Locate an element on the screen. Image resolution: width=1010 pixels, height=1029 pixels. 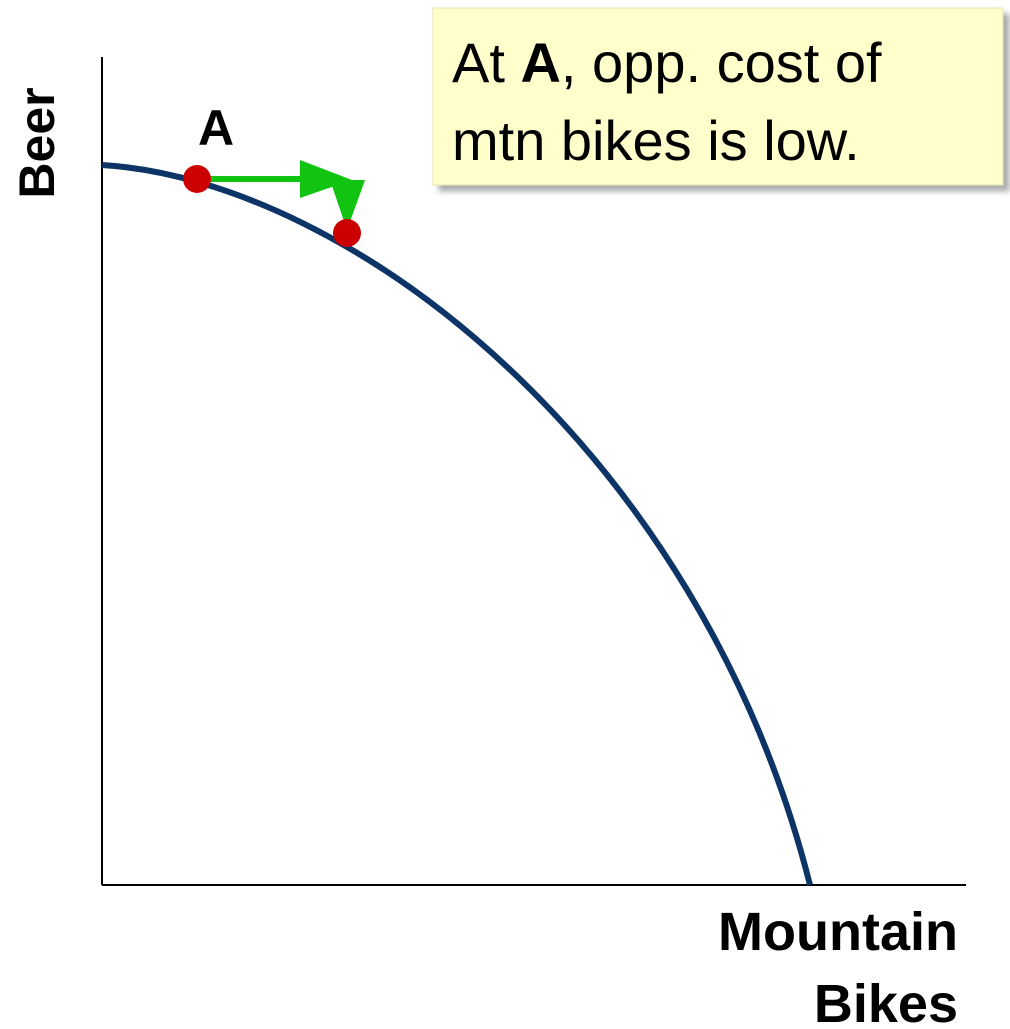
callout-segment: , opp. cost of is located at coordinates (721, 62).